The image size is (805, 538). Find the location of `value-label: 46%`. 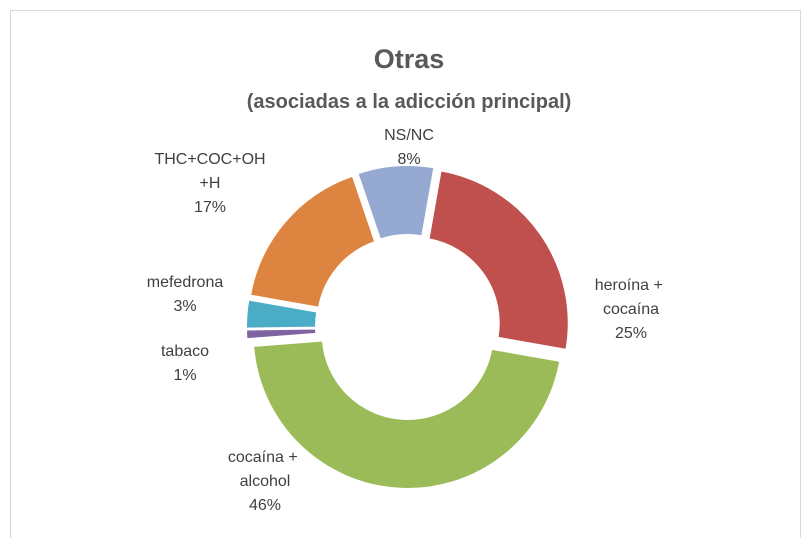

value-label: 46% is located at coordinates (265, 505).